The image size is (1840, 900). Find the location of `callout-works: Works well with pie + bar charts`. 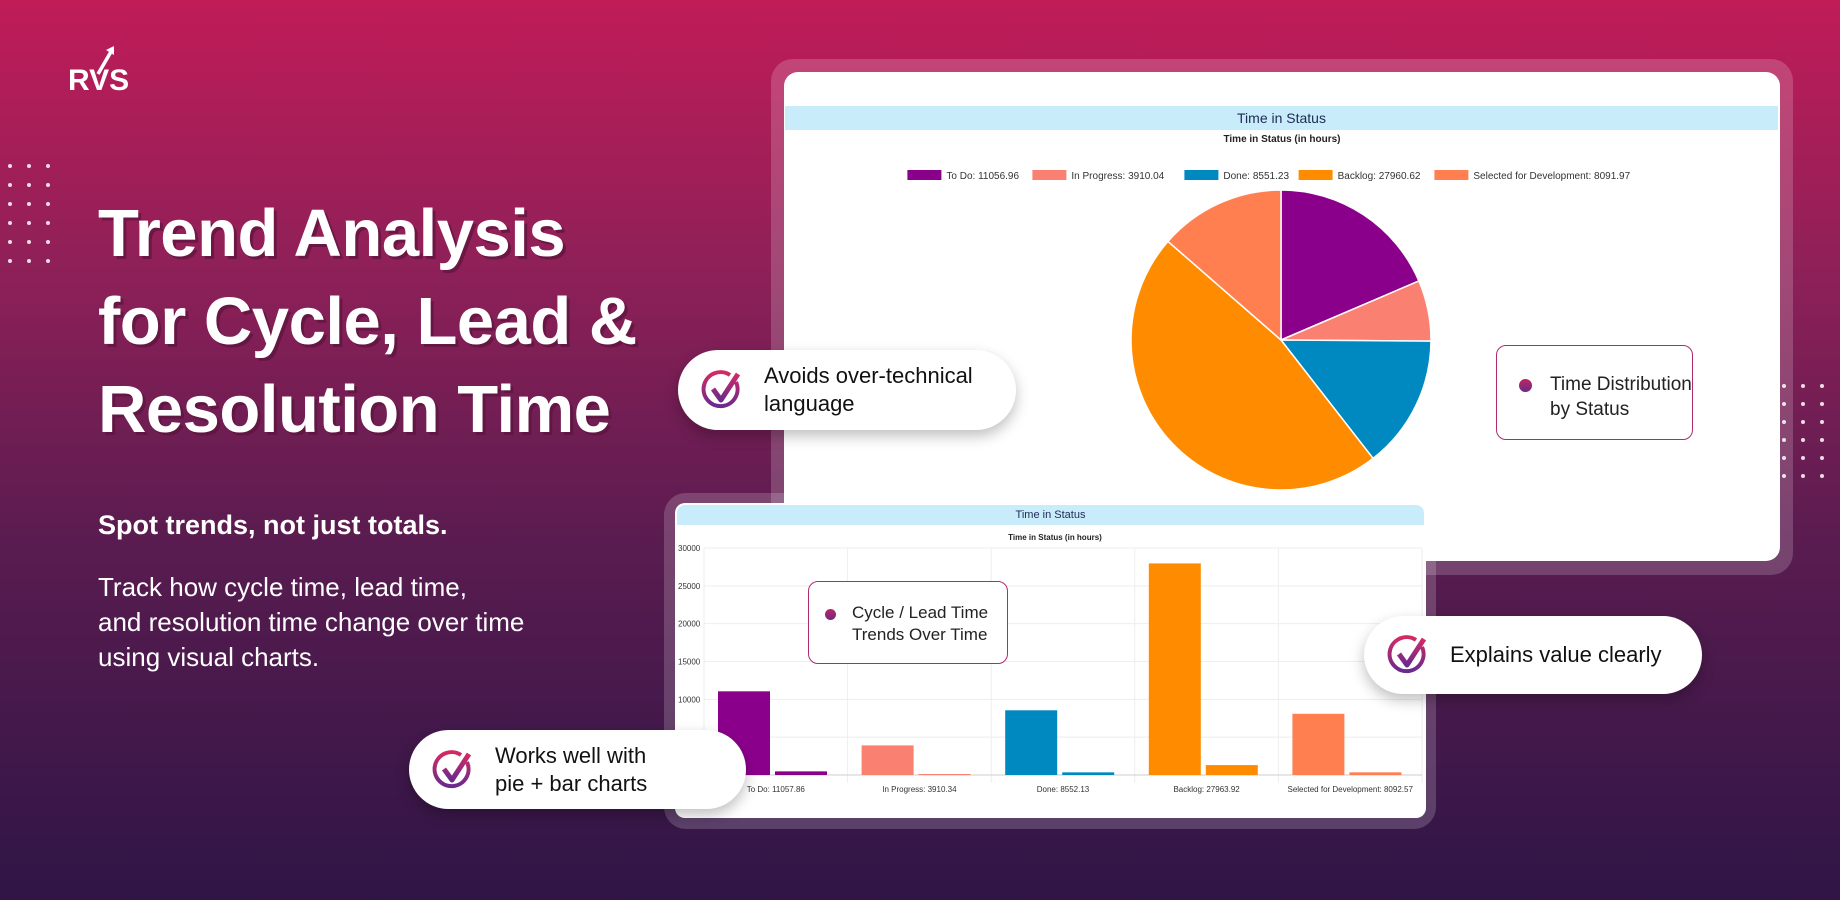

callout-works: Works well with pie + bar charts is located at coordinates (577, 769).